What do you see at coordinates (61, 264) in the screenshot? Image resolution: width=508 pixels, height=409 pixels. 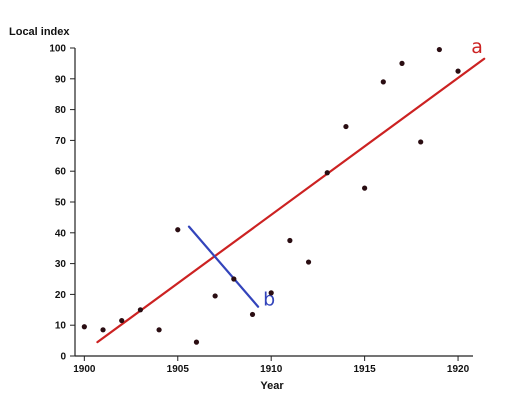 I see `y-tick-label: 30` at bounding box center [61, 264].